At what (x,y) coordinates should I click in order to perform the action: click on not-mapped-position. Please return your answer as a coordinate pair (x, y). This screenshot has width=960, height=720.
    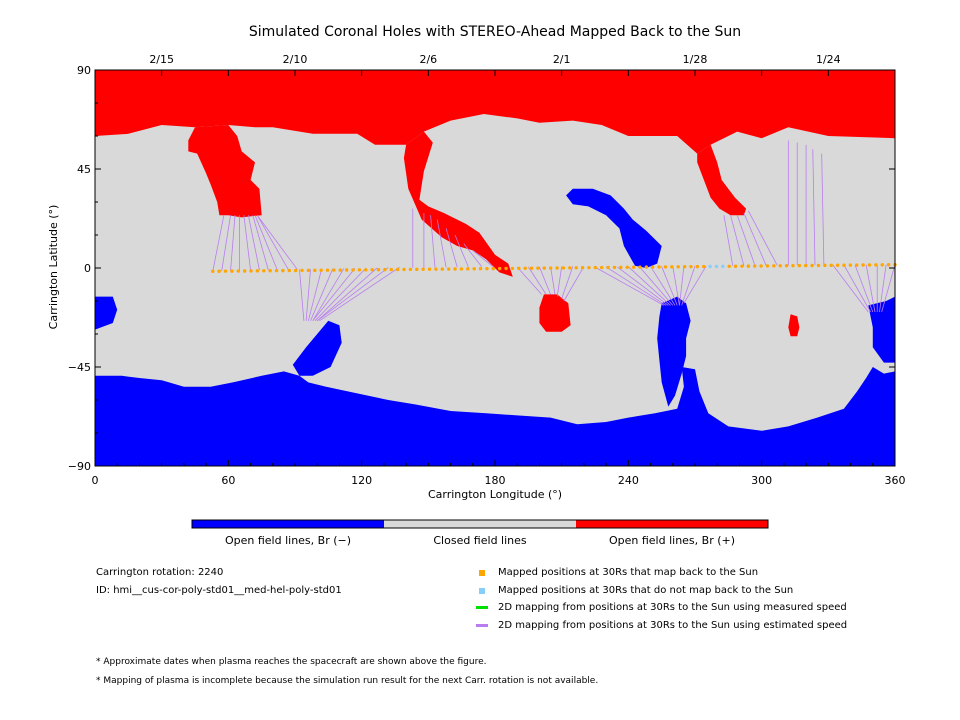
    Looking at the image, I should click on (716, 266).